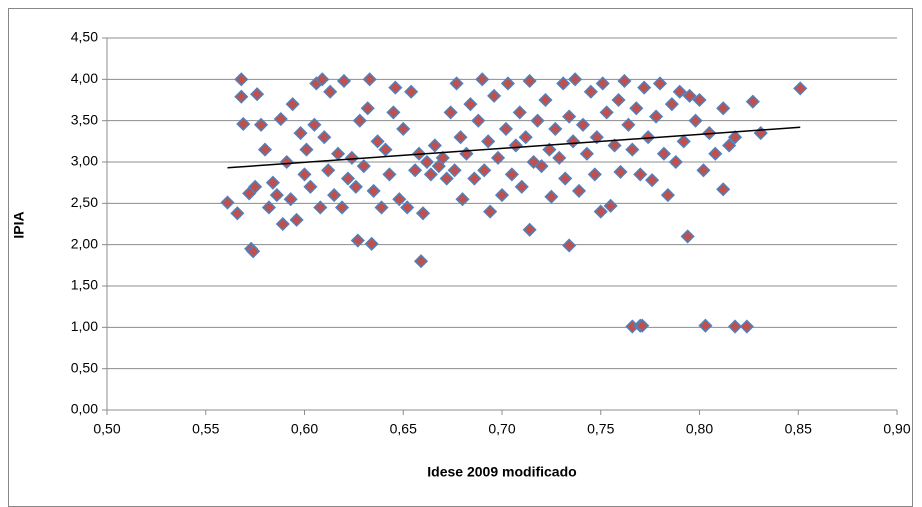 This screenshot has width=922, height=507. What do you see at coordinates (84, 285) in the screenshot?
I see `y-tick-label: 1,50` at bounding box center [84, 285].